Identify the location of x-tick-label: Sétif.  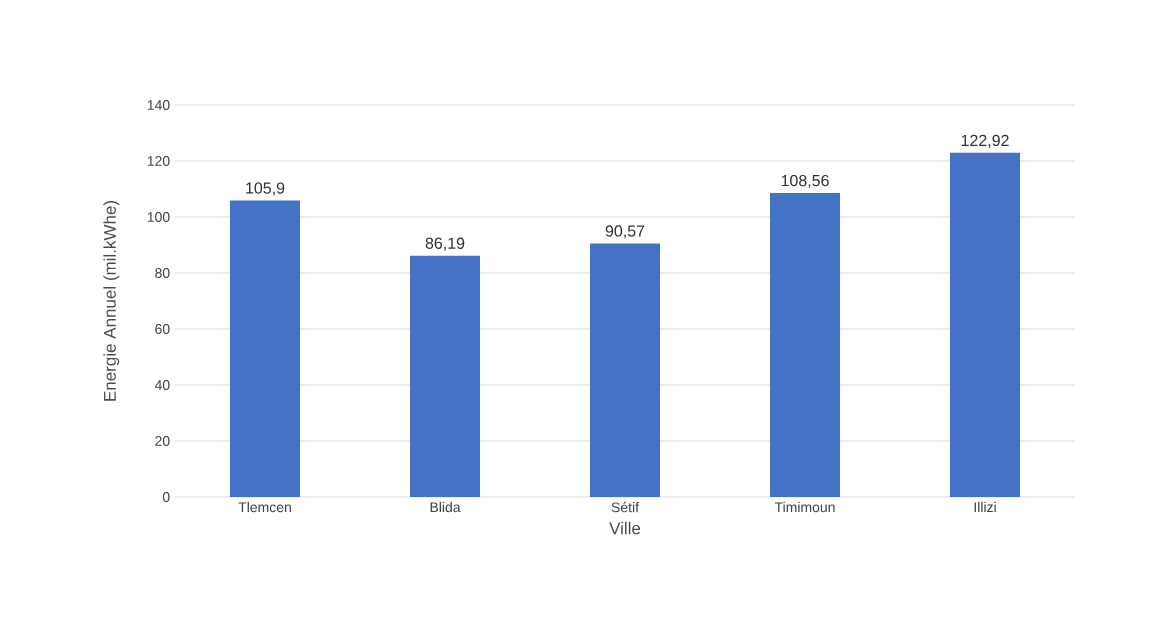
(625, 507).